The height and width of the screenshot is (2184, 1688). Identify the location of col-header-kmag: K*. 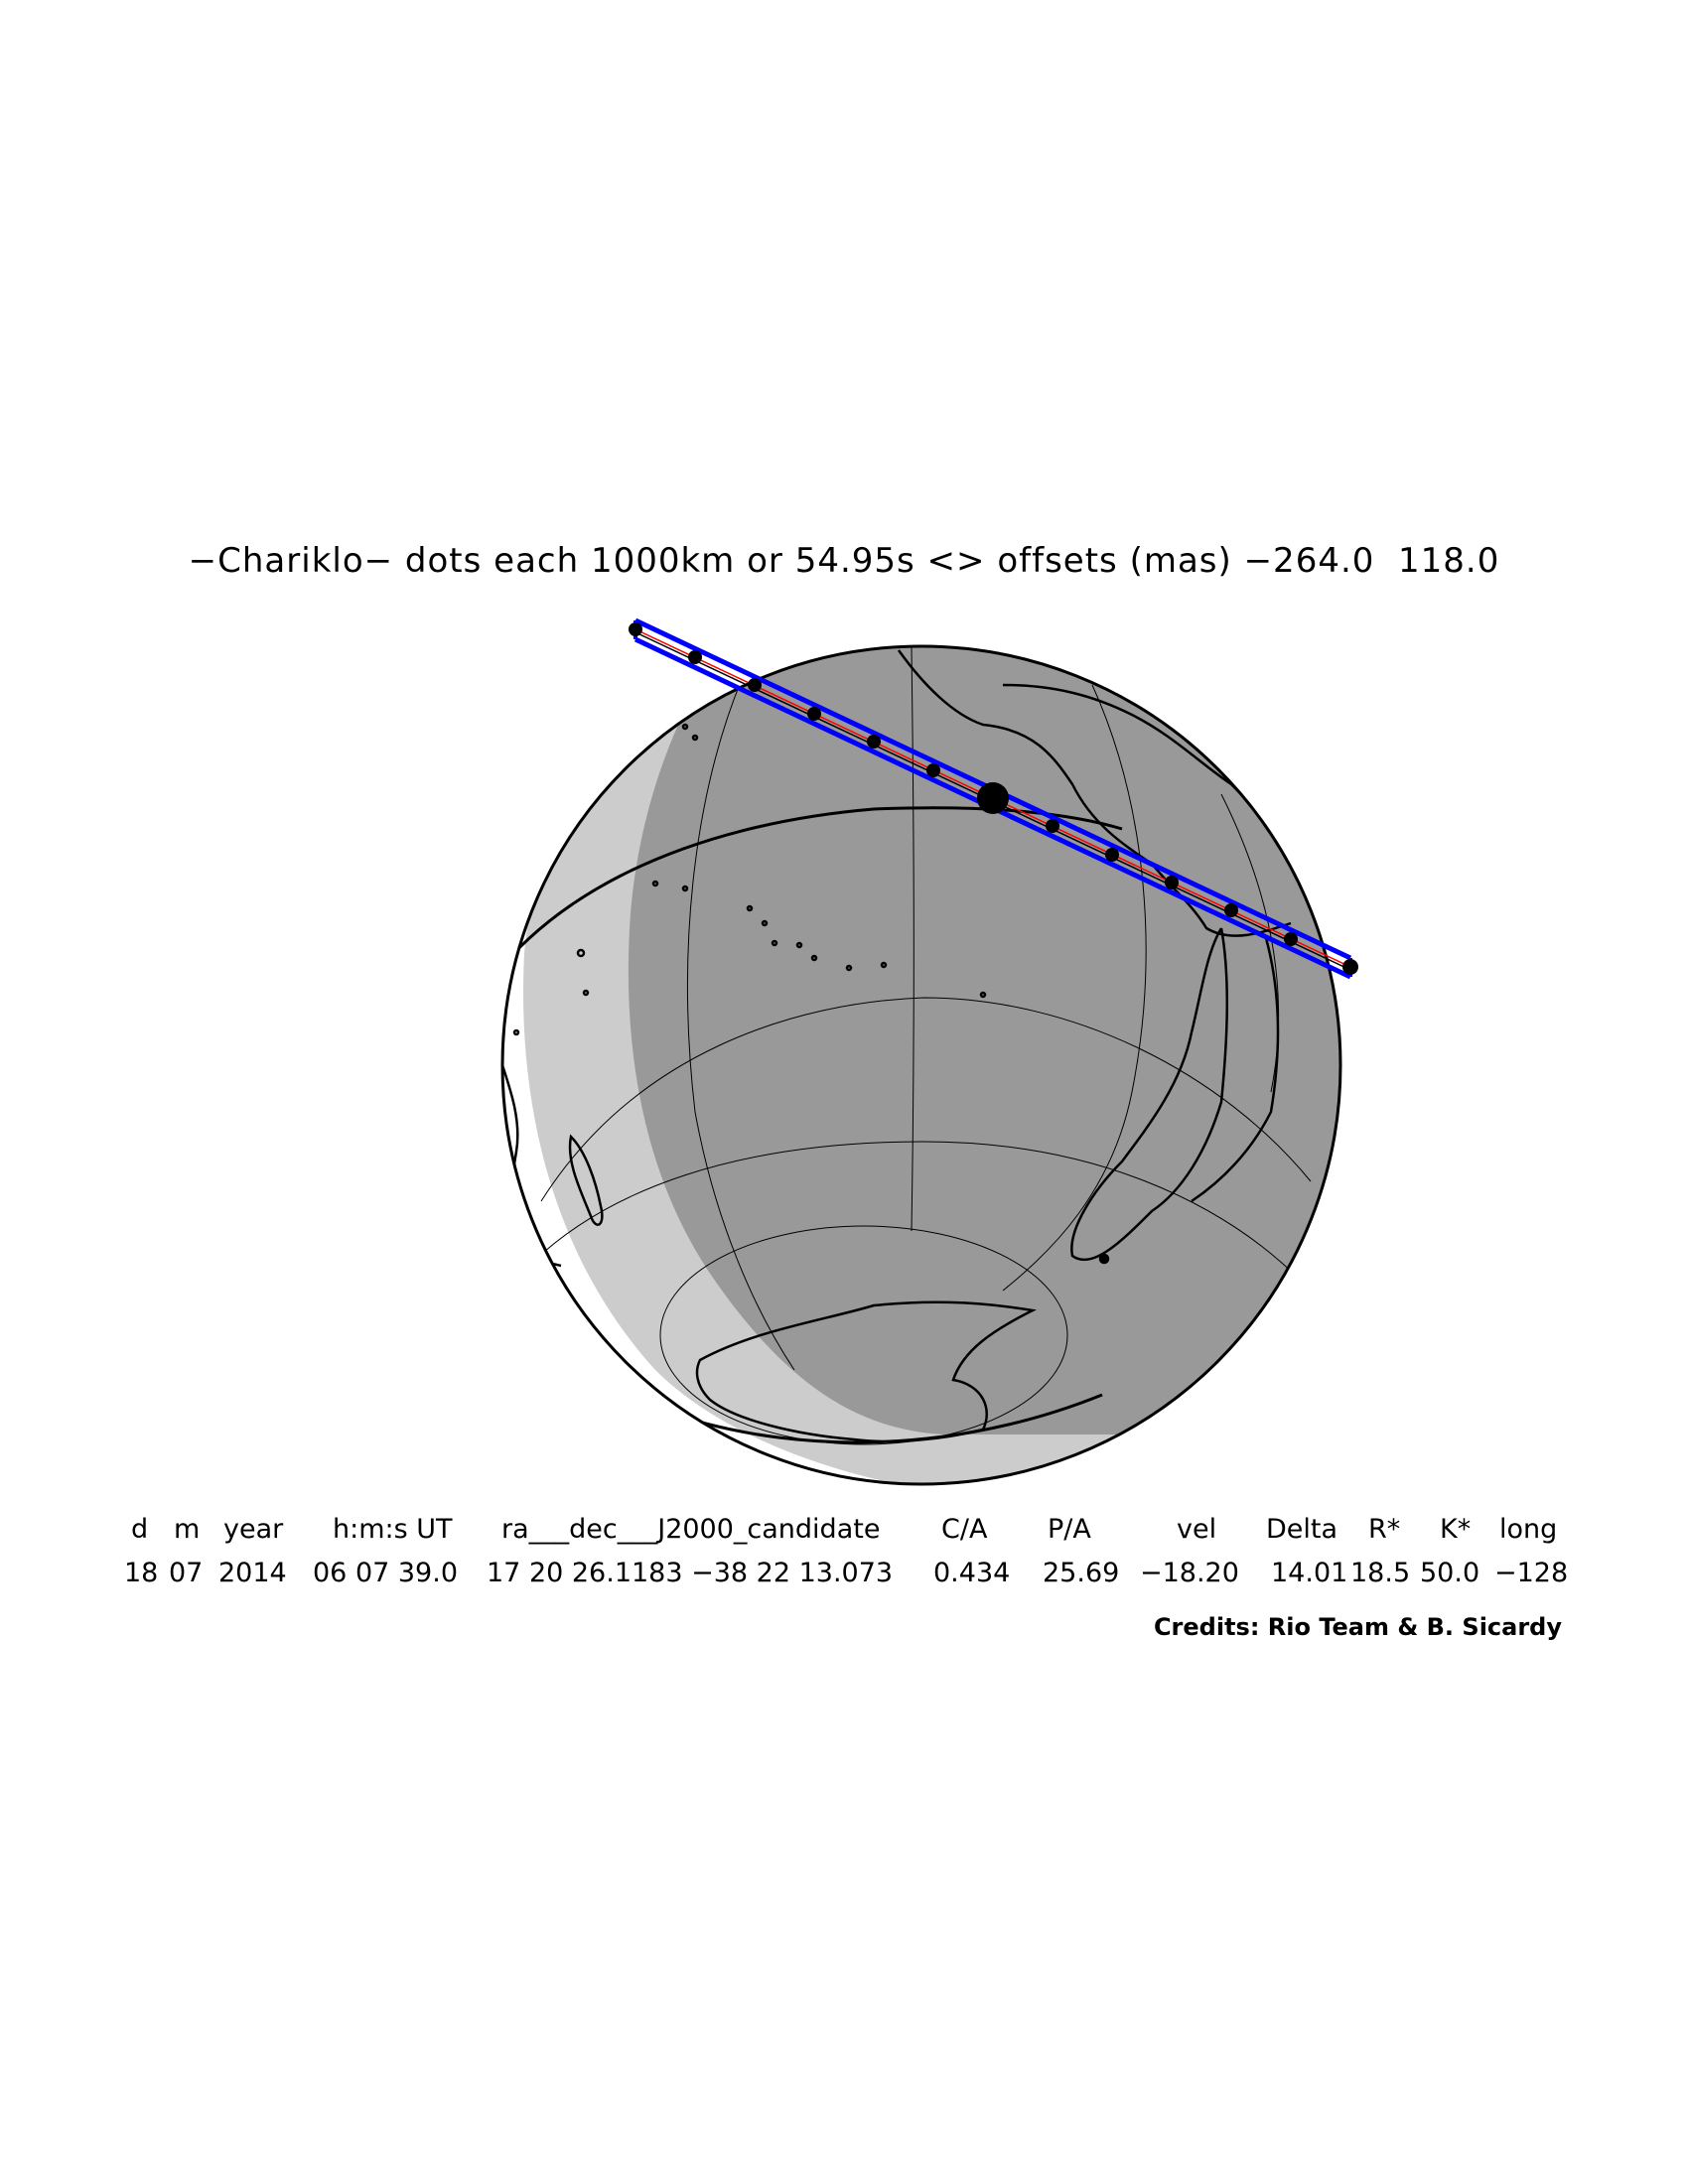
(1456, 1529).